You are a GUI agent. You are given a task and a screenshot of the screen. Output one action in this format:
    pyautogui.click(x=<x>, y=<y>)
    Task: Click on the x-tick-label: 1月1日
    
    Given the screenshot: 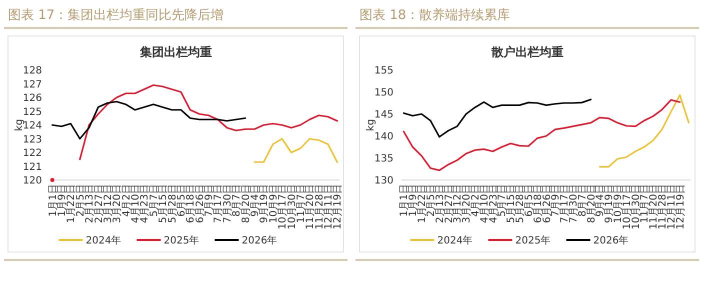 What is the action you would take?
    pyautogui.click(x=53, y=200)
    